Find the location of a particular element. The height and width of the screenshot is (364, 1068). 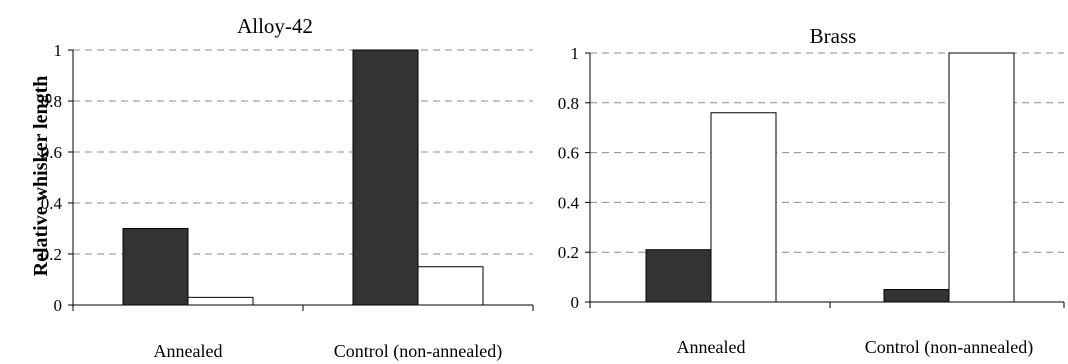

chart-brass-y-tick-label: 1 is located at coordinates (575, 53).